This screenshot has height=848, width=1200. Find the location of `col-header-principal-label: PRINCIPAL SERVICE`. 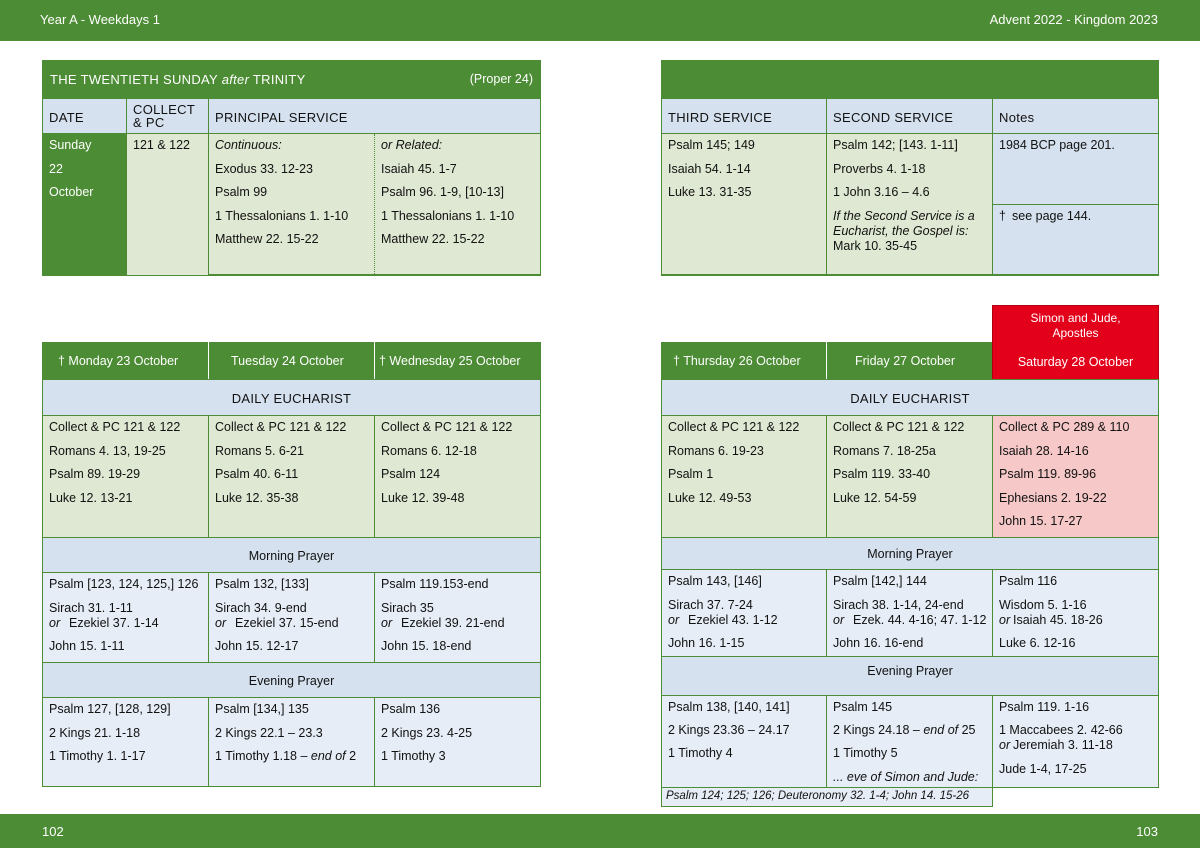

col-header-principal-label: PRINCIPAL SERVICE is located at coordinates (281, 117).